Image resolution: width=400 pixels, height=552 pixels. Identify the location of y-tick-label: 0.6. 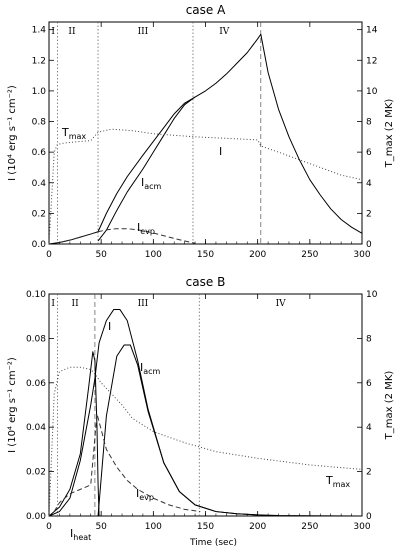
(39, 153).